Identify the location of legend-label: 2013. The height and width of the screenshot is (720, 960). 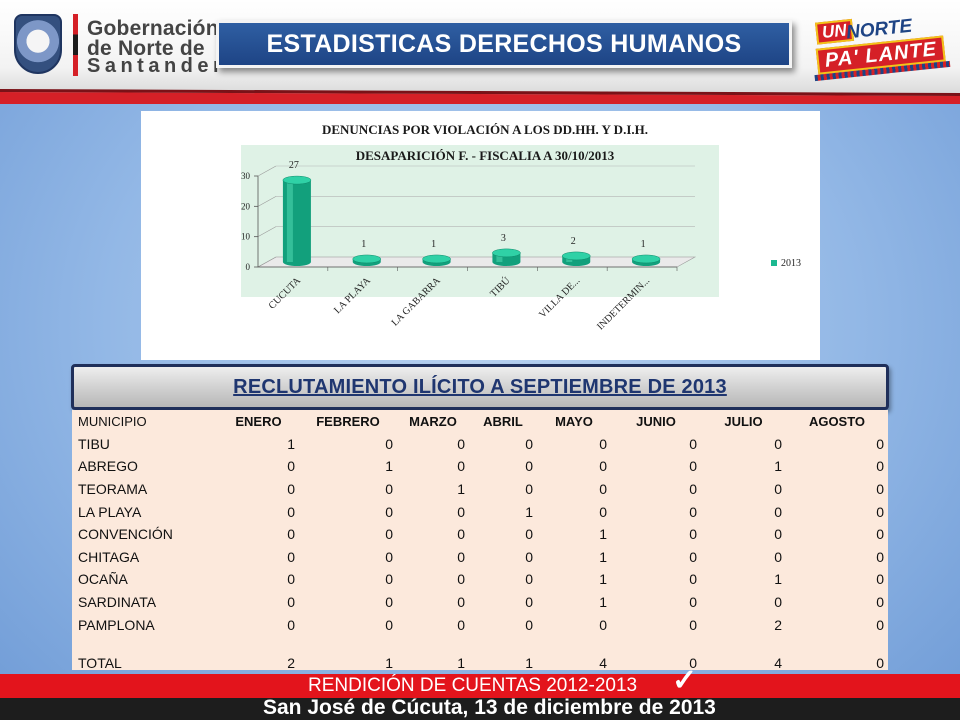
(791, 263).